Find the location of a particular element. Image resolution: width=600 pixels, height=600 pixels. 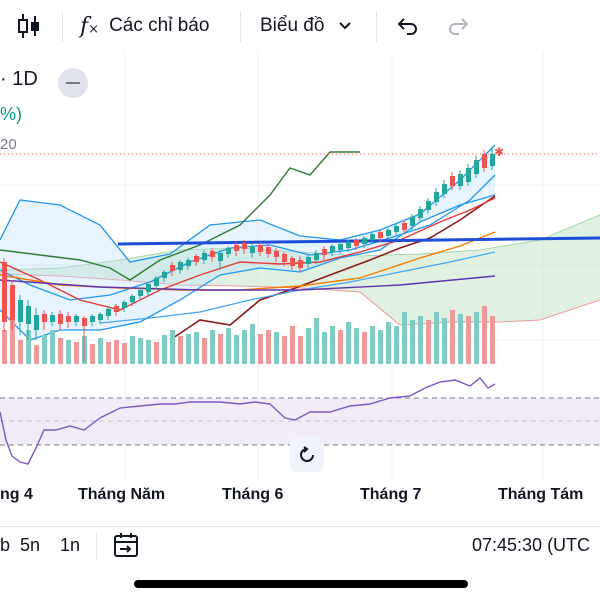

reset-chart-button is located at coordinates (307, 455).